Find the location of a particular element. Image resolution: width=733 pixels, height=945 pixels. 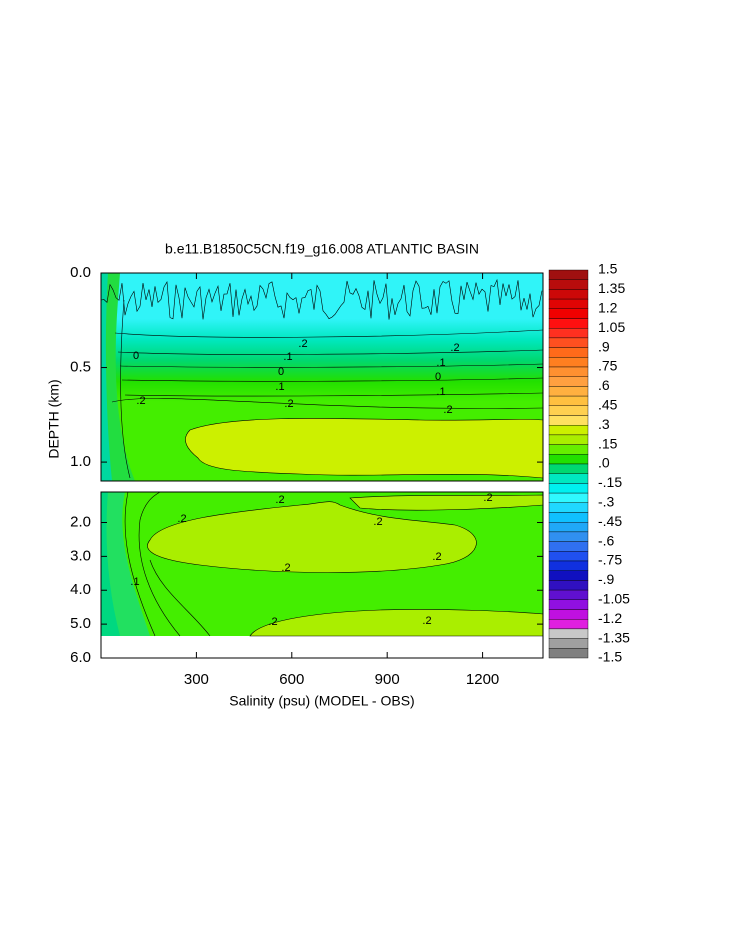

y-tick-label: 4.0 is located at coordinates (80, 589).